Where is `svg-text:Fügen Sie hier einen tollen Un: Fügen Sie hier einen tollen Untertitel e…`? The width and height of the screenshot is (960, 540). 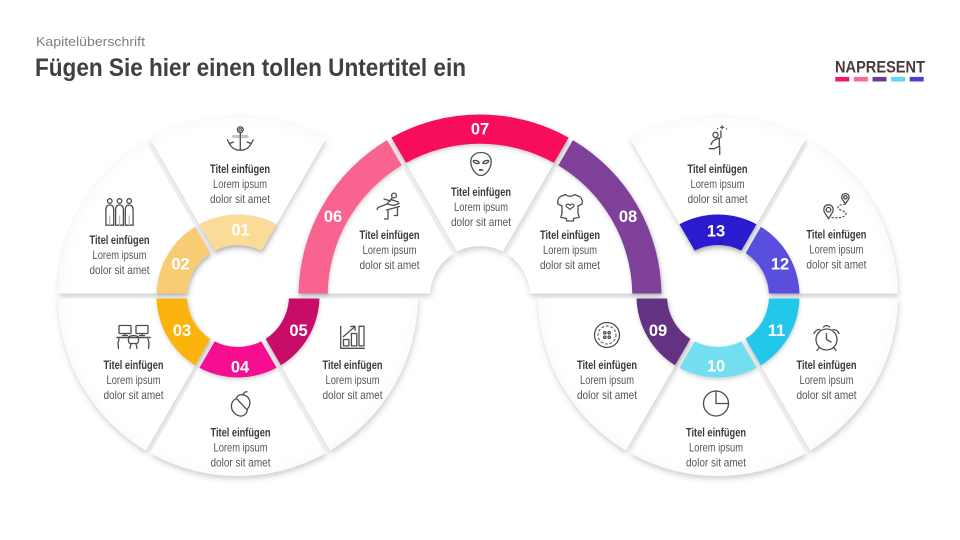 svg-text:Fügen Sie hier einen tollen Un: Fügen Sie hier einen tollen Untertitel e… is located at coordinates (250, 68).